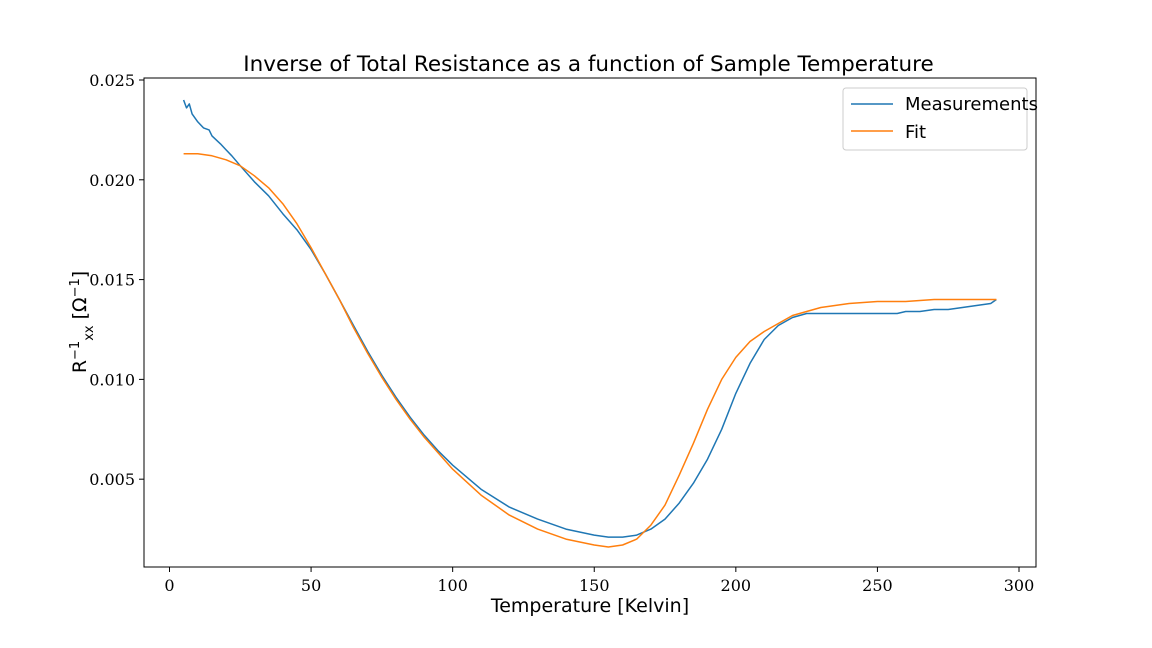  I want to click on x-tick-label: 0, so click(169, 585).